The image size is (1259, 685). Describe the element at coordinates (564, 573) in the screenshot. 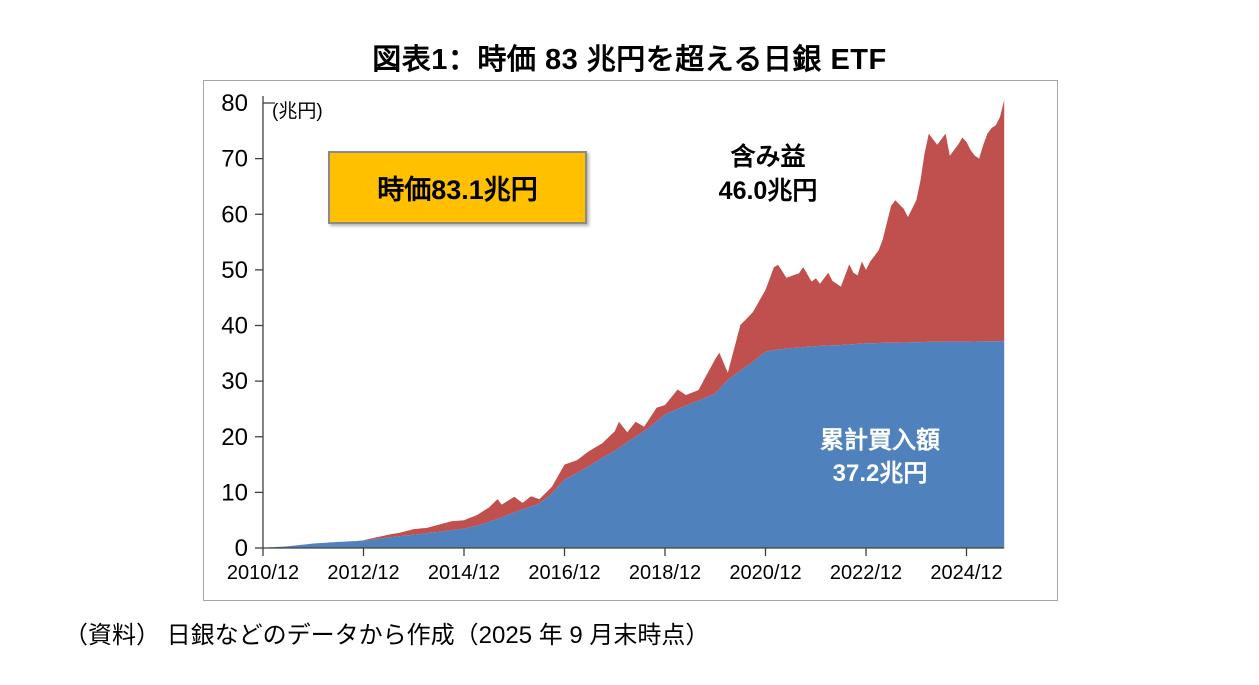

I see `x-tick-label: 2016/12` at that location.